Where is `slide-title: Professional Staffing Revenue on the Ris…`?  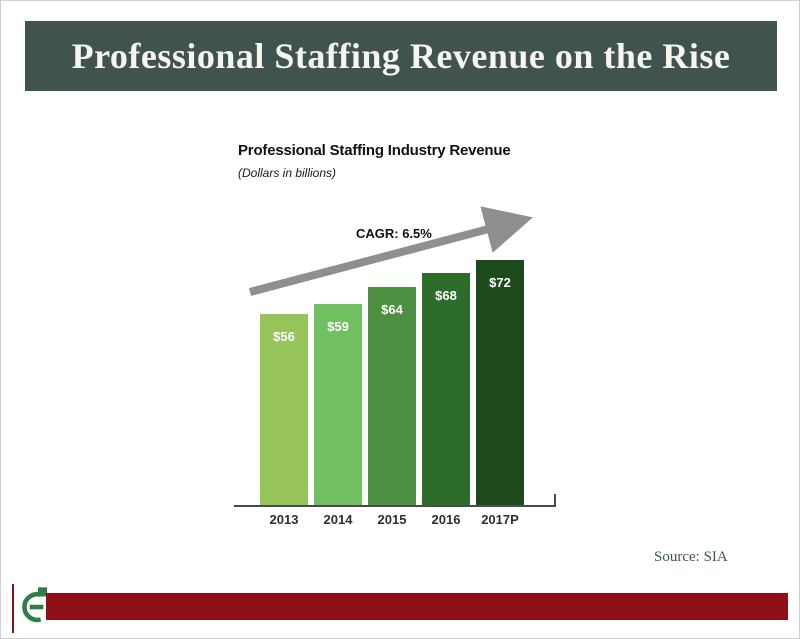
slide-title: Professional Staffing Revenue on the Ris… is located at coordinates (401, 56).